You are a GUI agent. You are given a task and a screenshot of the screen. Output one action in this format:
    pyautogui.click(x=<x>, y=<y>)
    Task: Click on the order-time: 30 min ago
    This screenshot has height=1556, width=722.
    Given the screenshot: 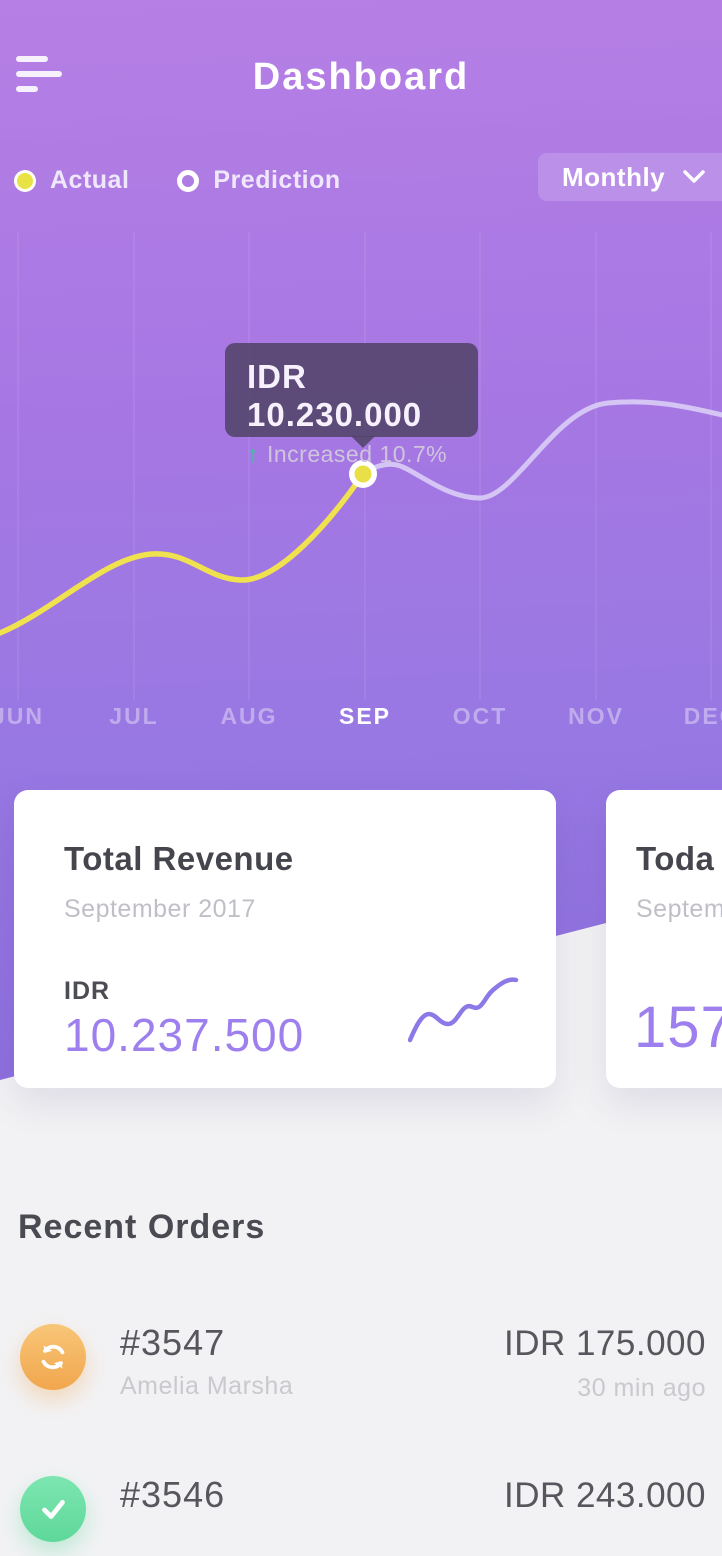 What is the action you would take?
    pyautogui.click(x=641, y=1388)
    